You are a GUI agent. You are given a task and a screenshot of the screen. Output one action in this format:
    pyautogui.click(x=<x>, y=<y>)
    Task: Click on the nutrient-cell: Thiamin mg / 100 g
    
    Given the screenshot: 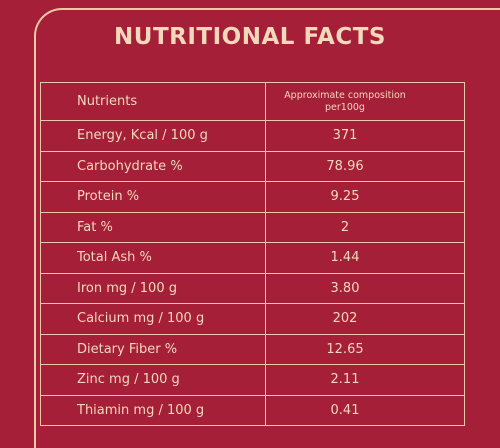 What is the action you would take?
    pyautogui.click(x=153, y=410)
    